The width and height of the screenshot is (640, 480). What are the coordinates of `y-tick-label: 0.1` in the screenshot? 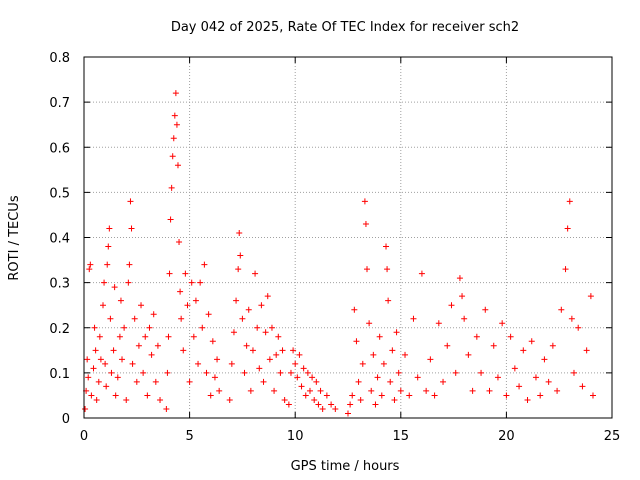 It's located at (59, 374).